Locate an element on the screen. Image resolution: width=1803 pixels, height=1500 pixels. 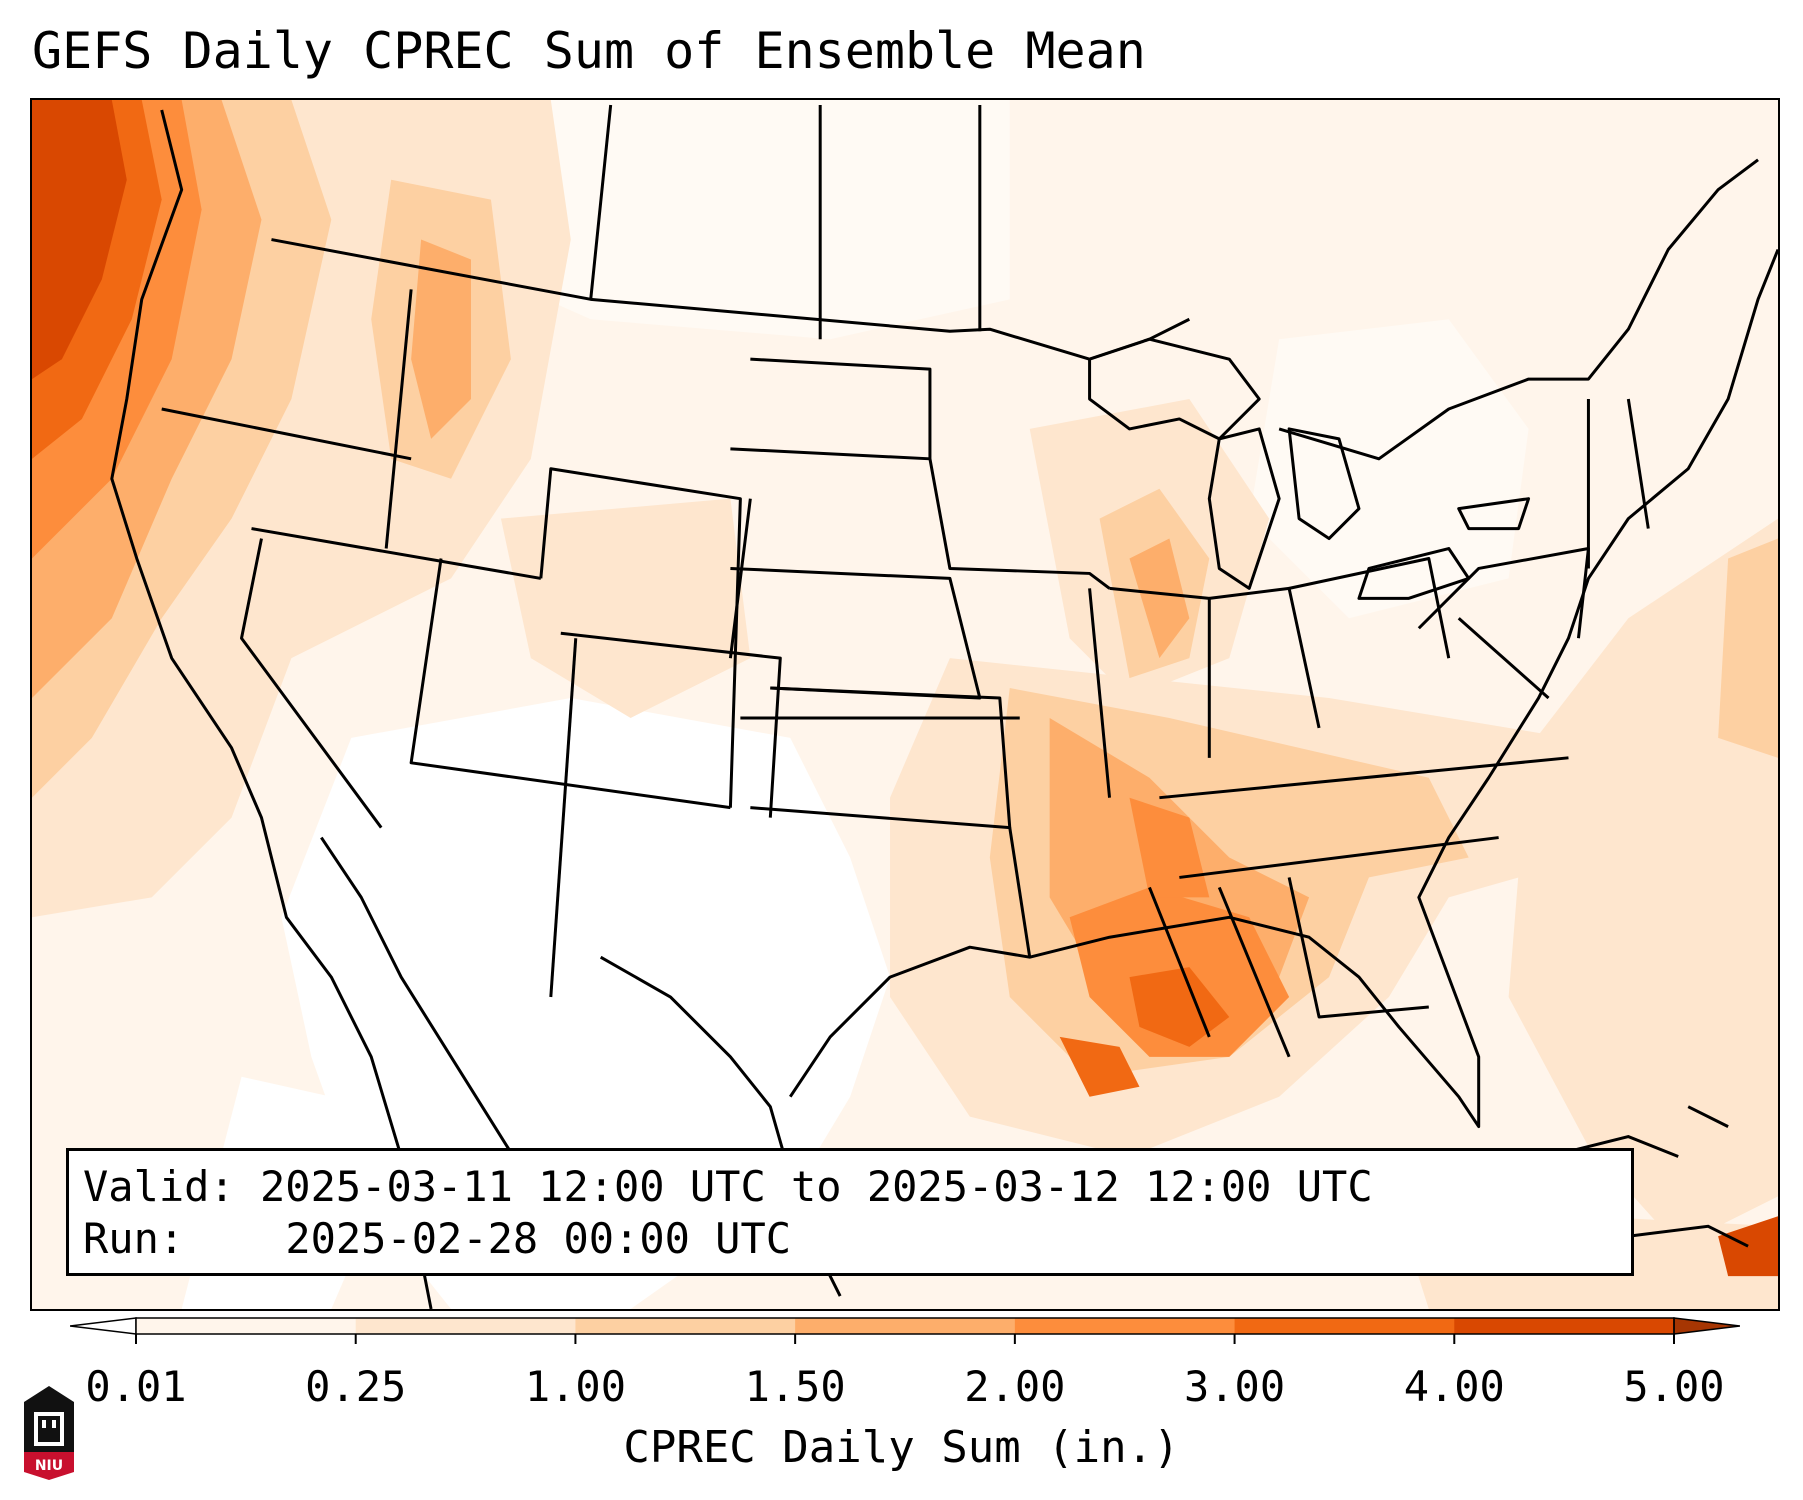
colorbar-tick-label: 1.50 is located at coordinates (795, 1386).